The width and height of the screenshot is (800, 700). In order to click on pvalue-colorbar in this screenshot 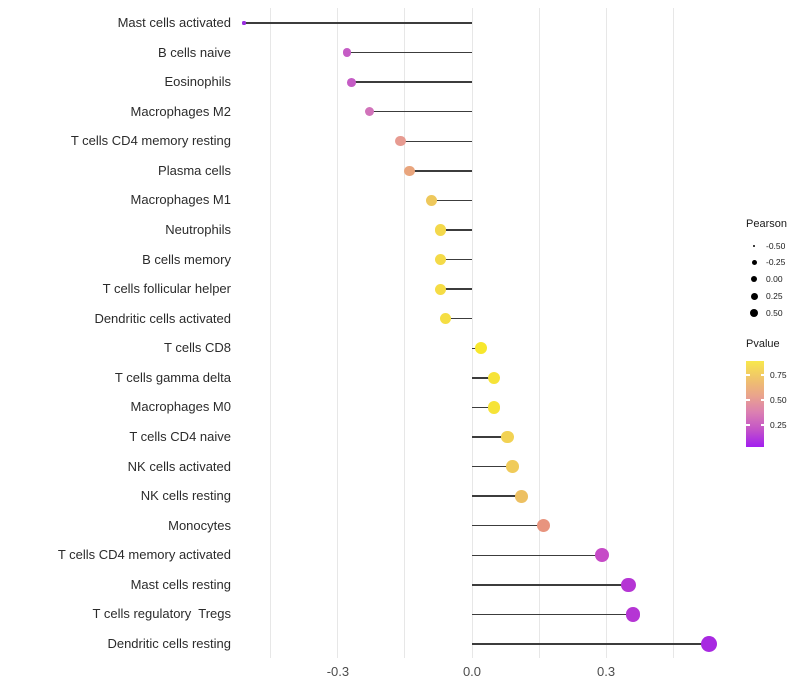, I will do `click(755, 404)`.